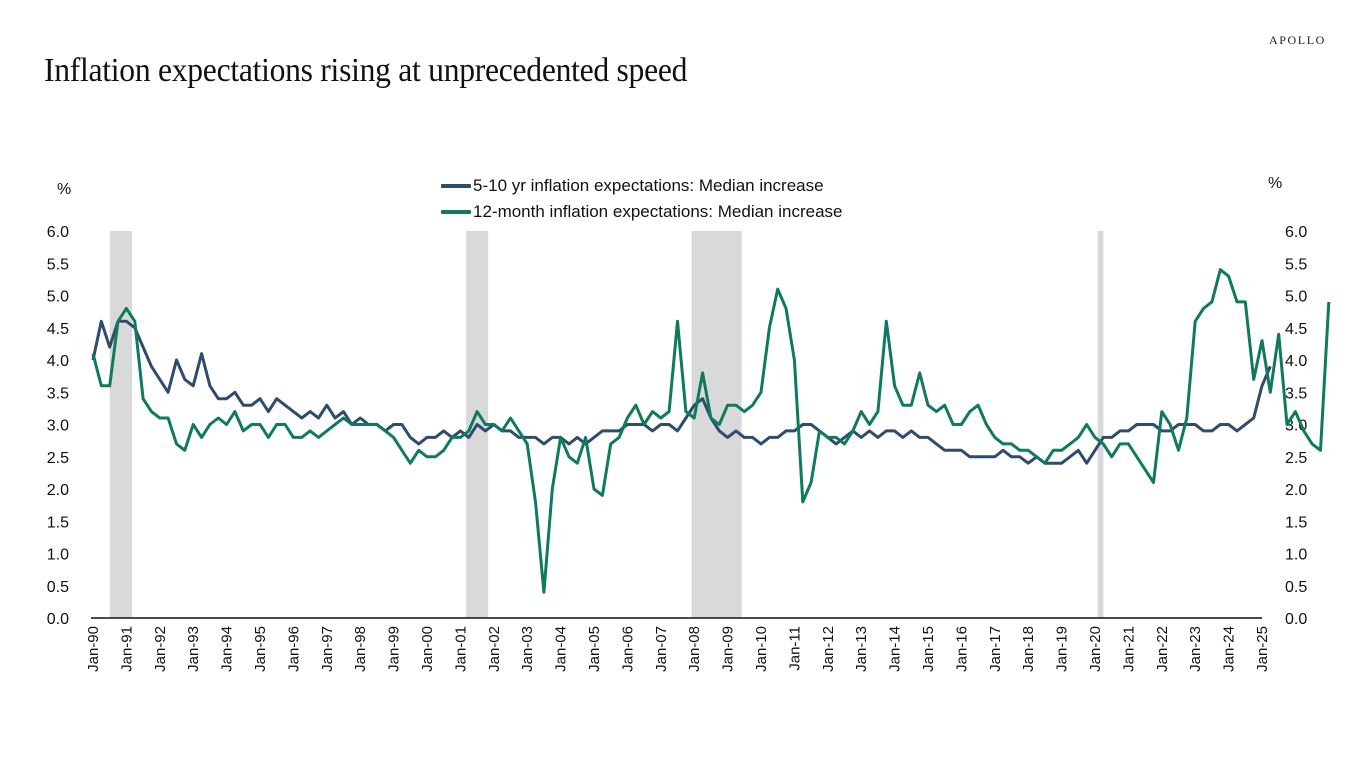 This screenshot has height=768, width=1366. Describe the element at coordinates (160, 649) in the screenshot. I see `x-tick-label: Jan-92` at that location.